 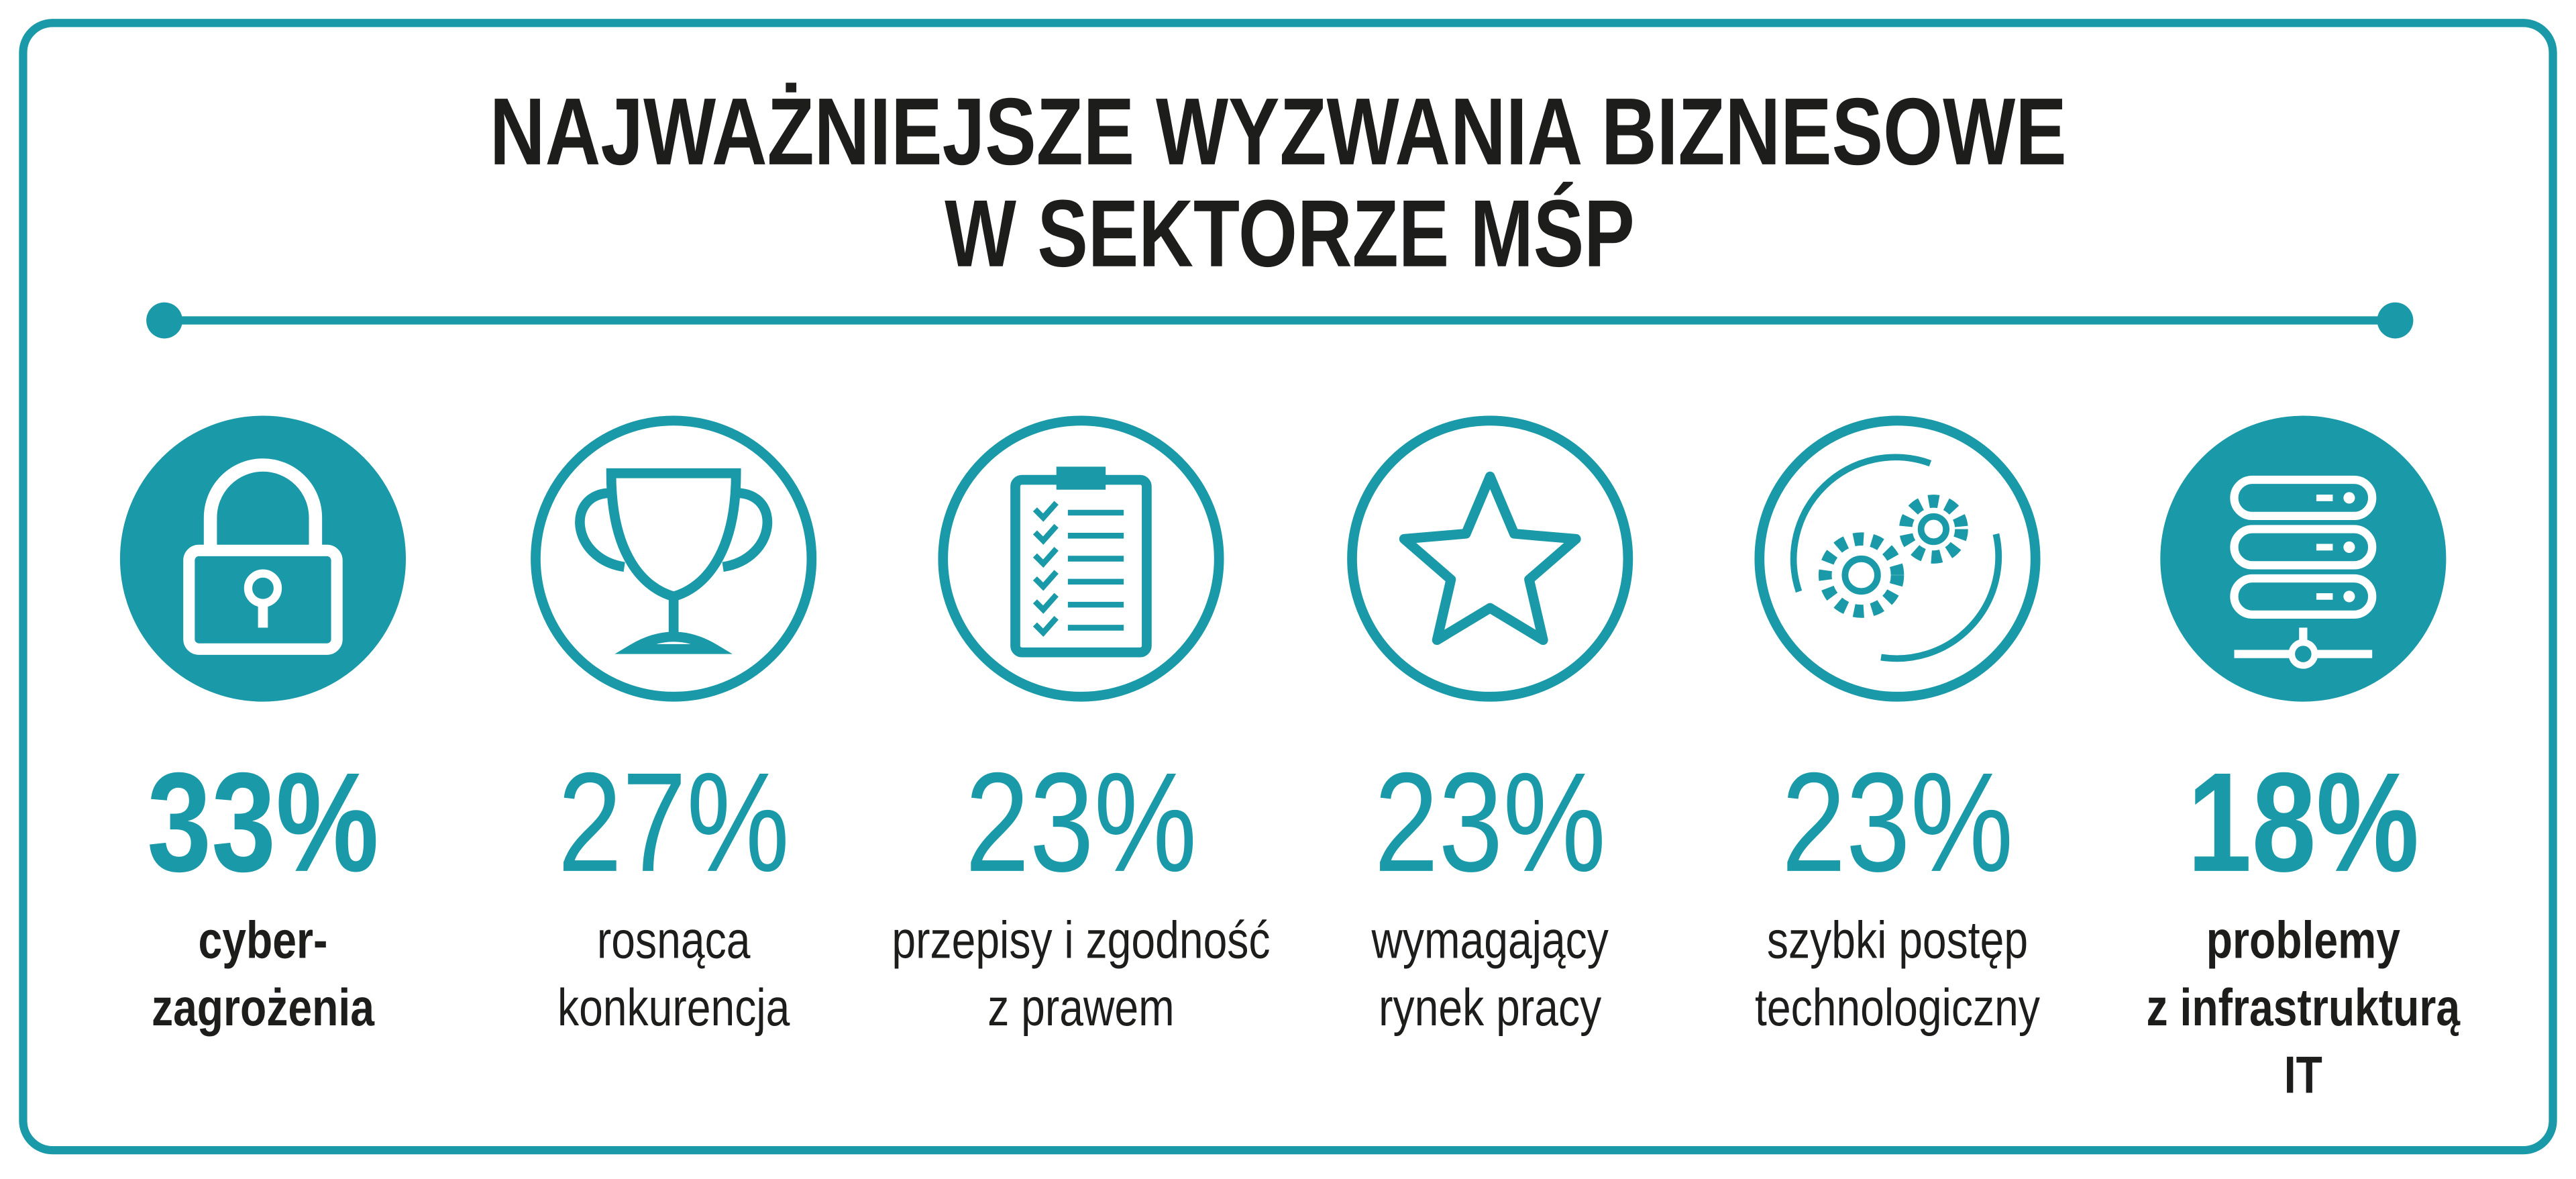 What do you see at coordinates (263, 1008) in the screenshot?
I see `item-label: zagrożenia` at bounding box center [263, 1008].